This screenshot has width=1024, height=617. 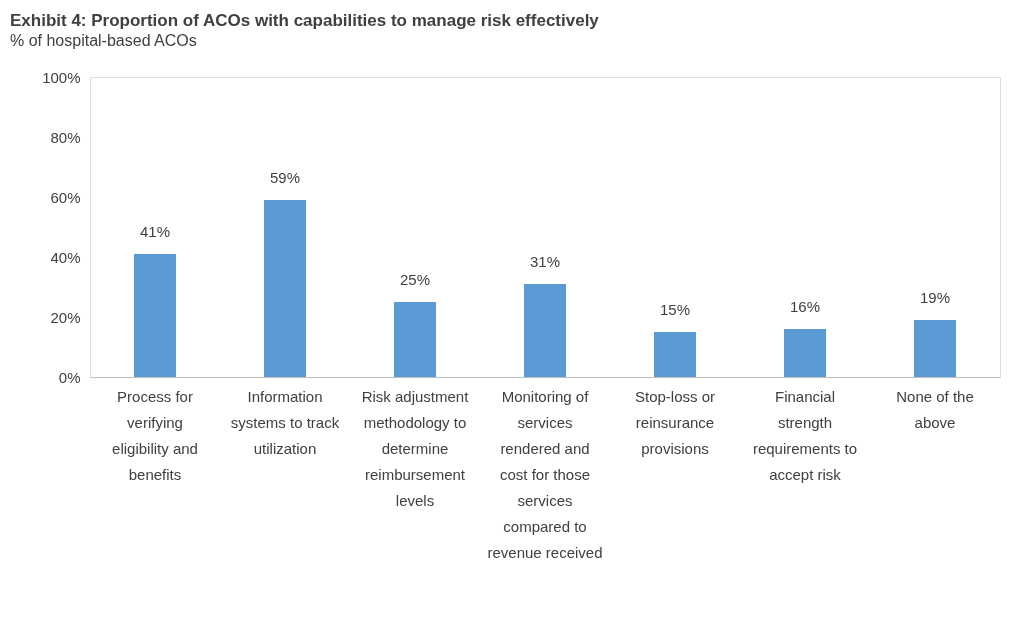 What do you see at coordinates (65, 137) in the screenshot?
I see `y-tick-label: 80%` at bounding box center [65, 137].